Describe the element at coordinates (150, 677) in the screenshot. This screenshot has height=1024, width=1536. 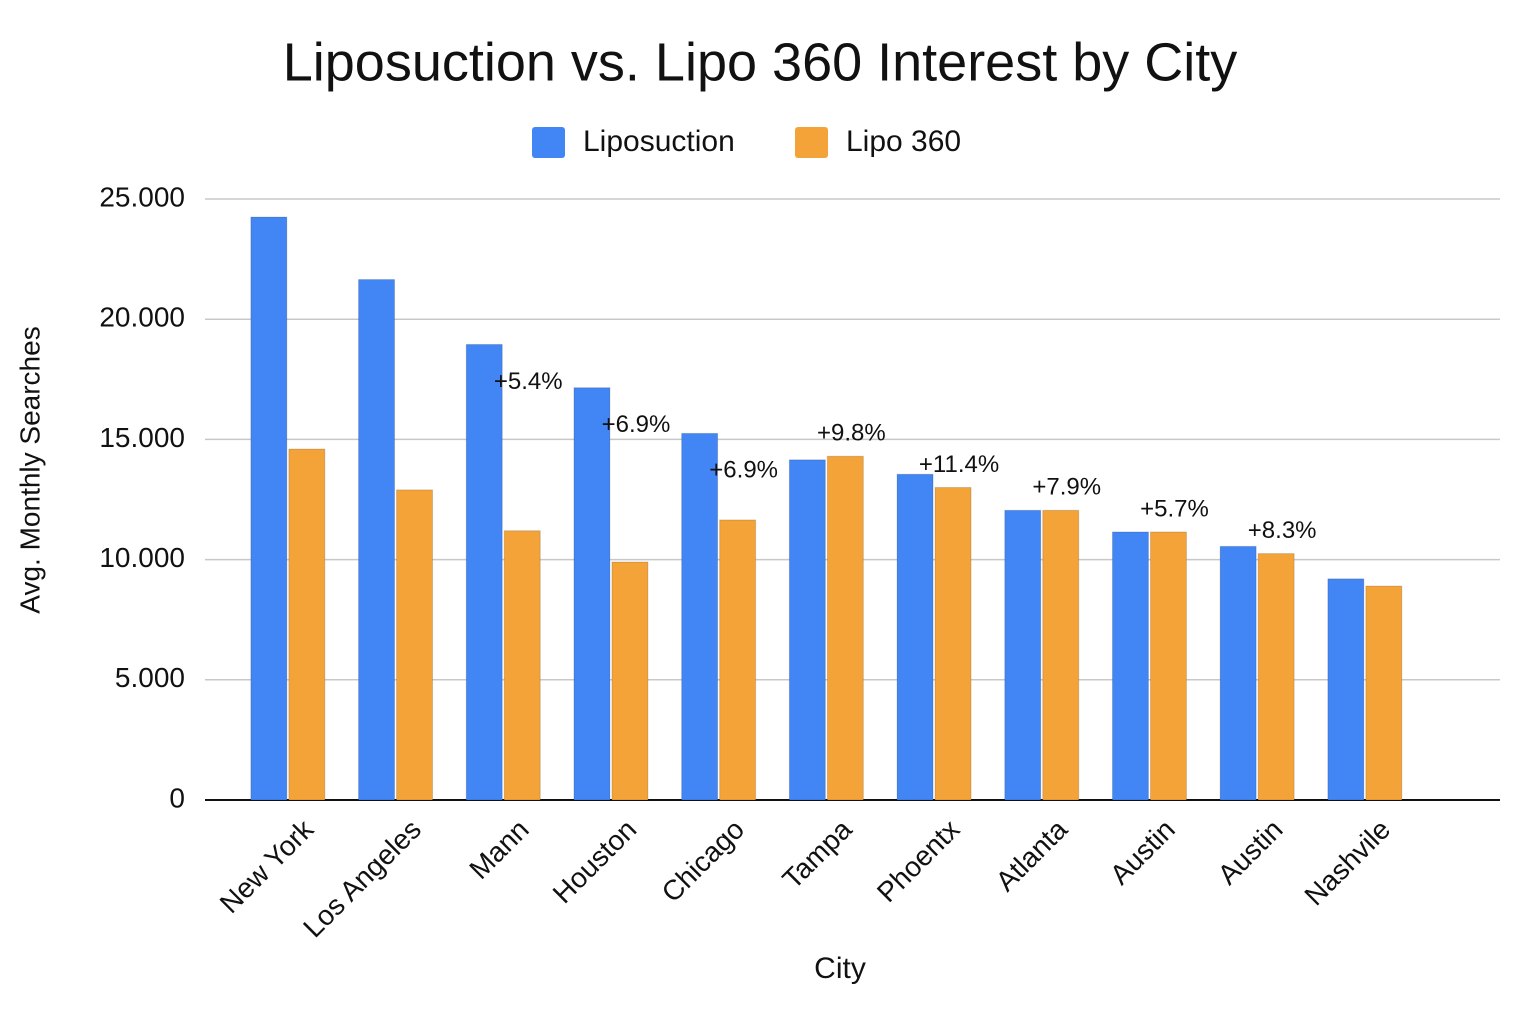
I see `y-tick-label: 5.000` at that location.